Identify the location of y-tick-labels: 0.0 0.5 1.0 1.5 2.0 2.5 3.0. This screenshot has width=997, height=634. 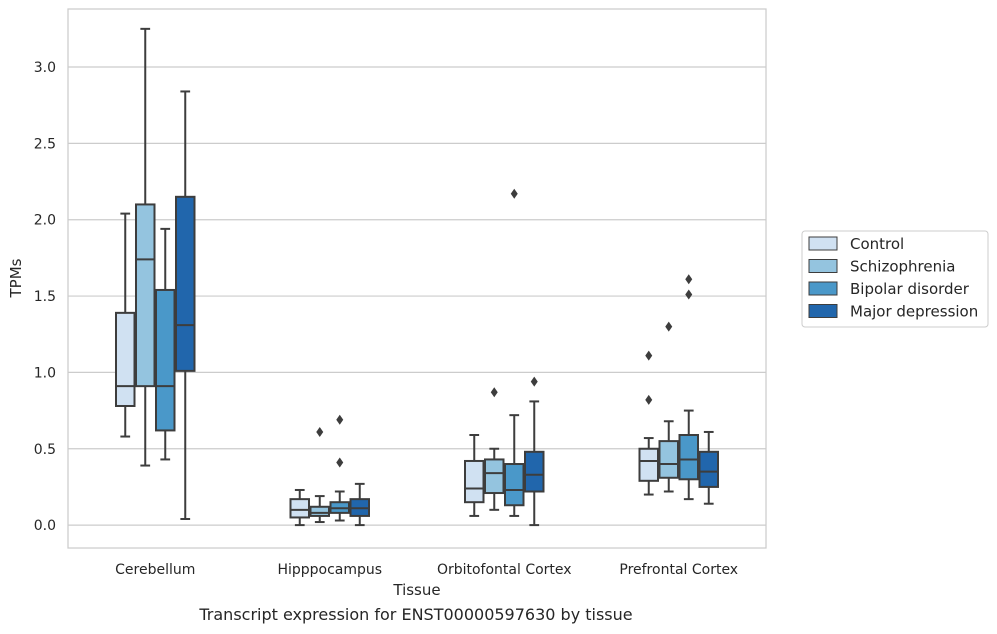
(45, 297).